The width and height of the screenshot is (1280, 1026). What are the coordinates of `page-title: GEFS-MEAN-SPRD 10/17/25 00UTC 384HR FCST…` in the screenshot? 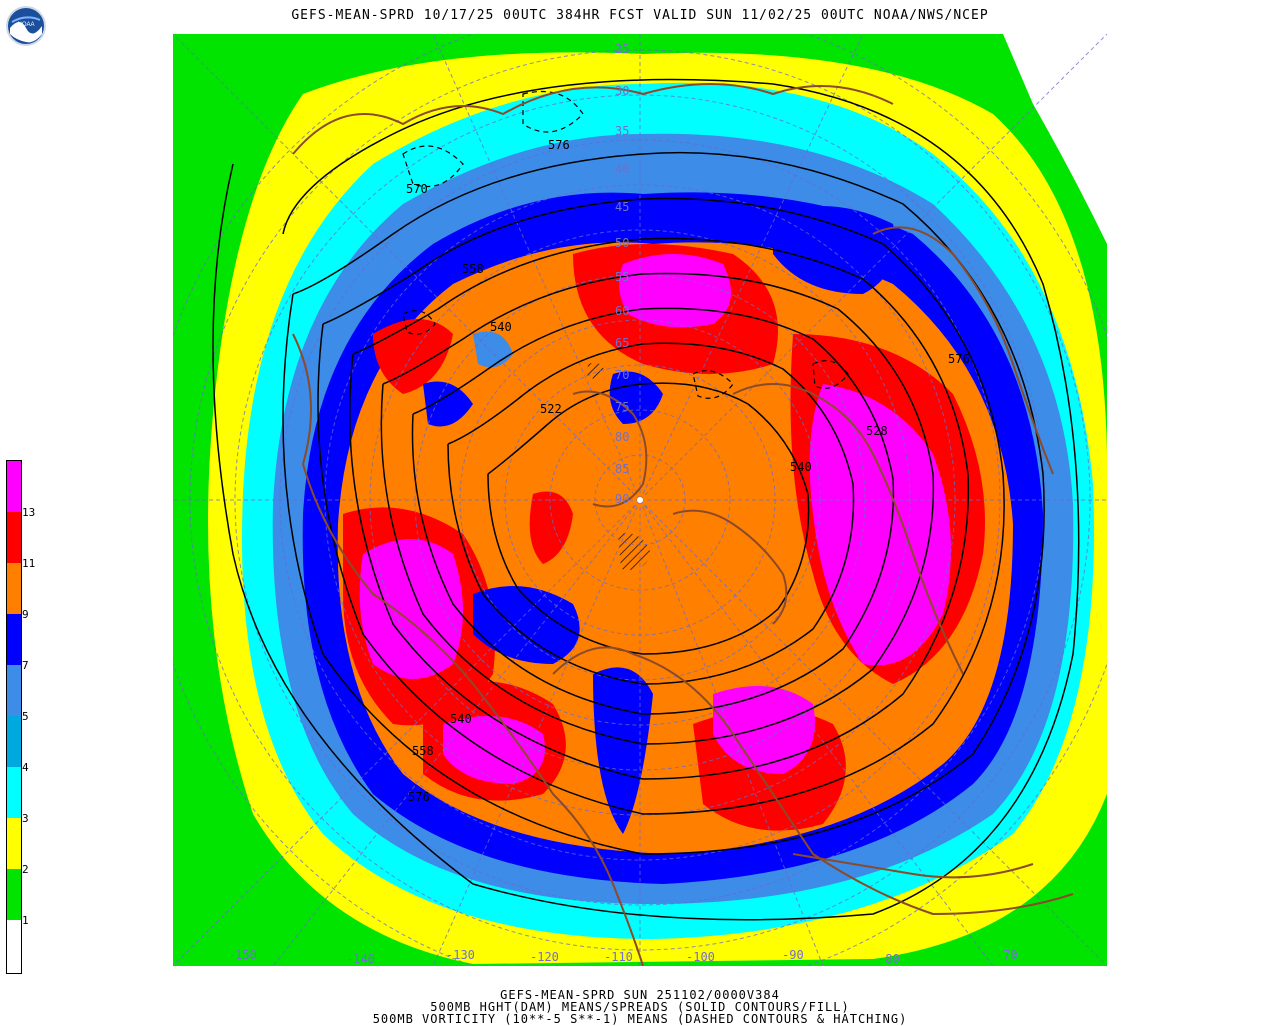 It's located at (640, 15).